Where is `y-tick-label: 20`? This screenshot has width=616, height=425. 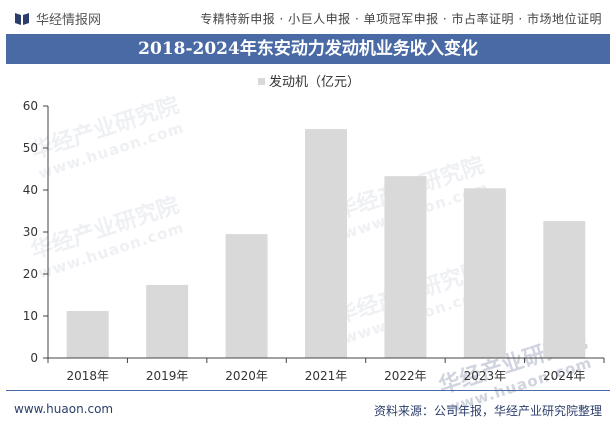 y-tick-label: 20 is located at coordinates (30, 274).